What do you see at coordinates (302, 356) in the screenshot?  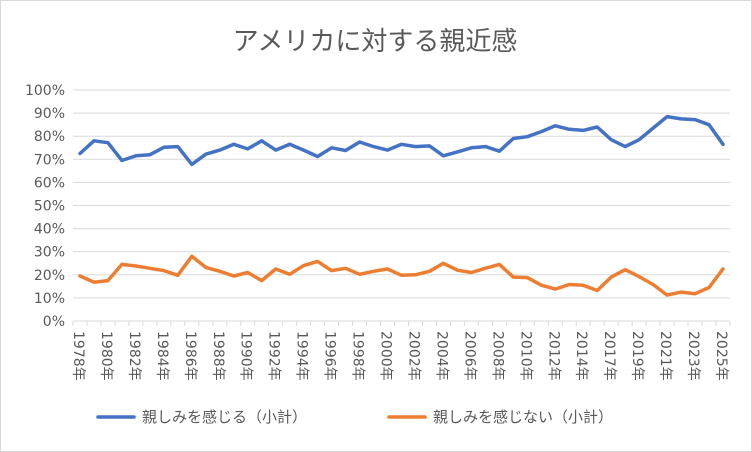 I see `x-tick-label: 1994年` at bounding box center [302, 356].